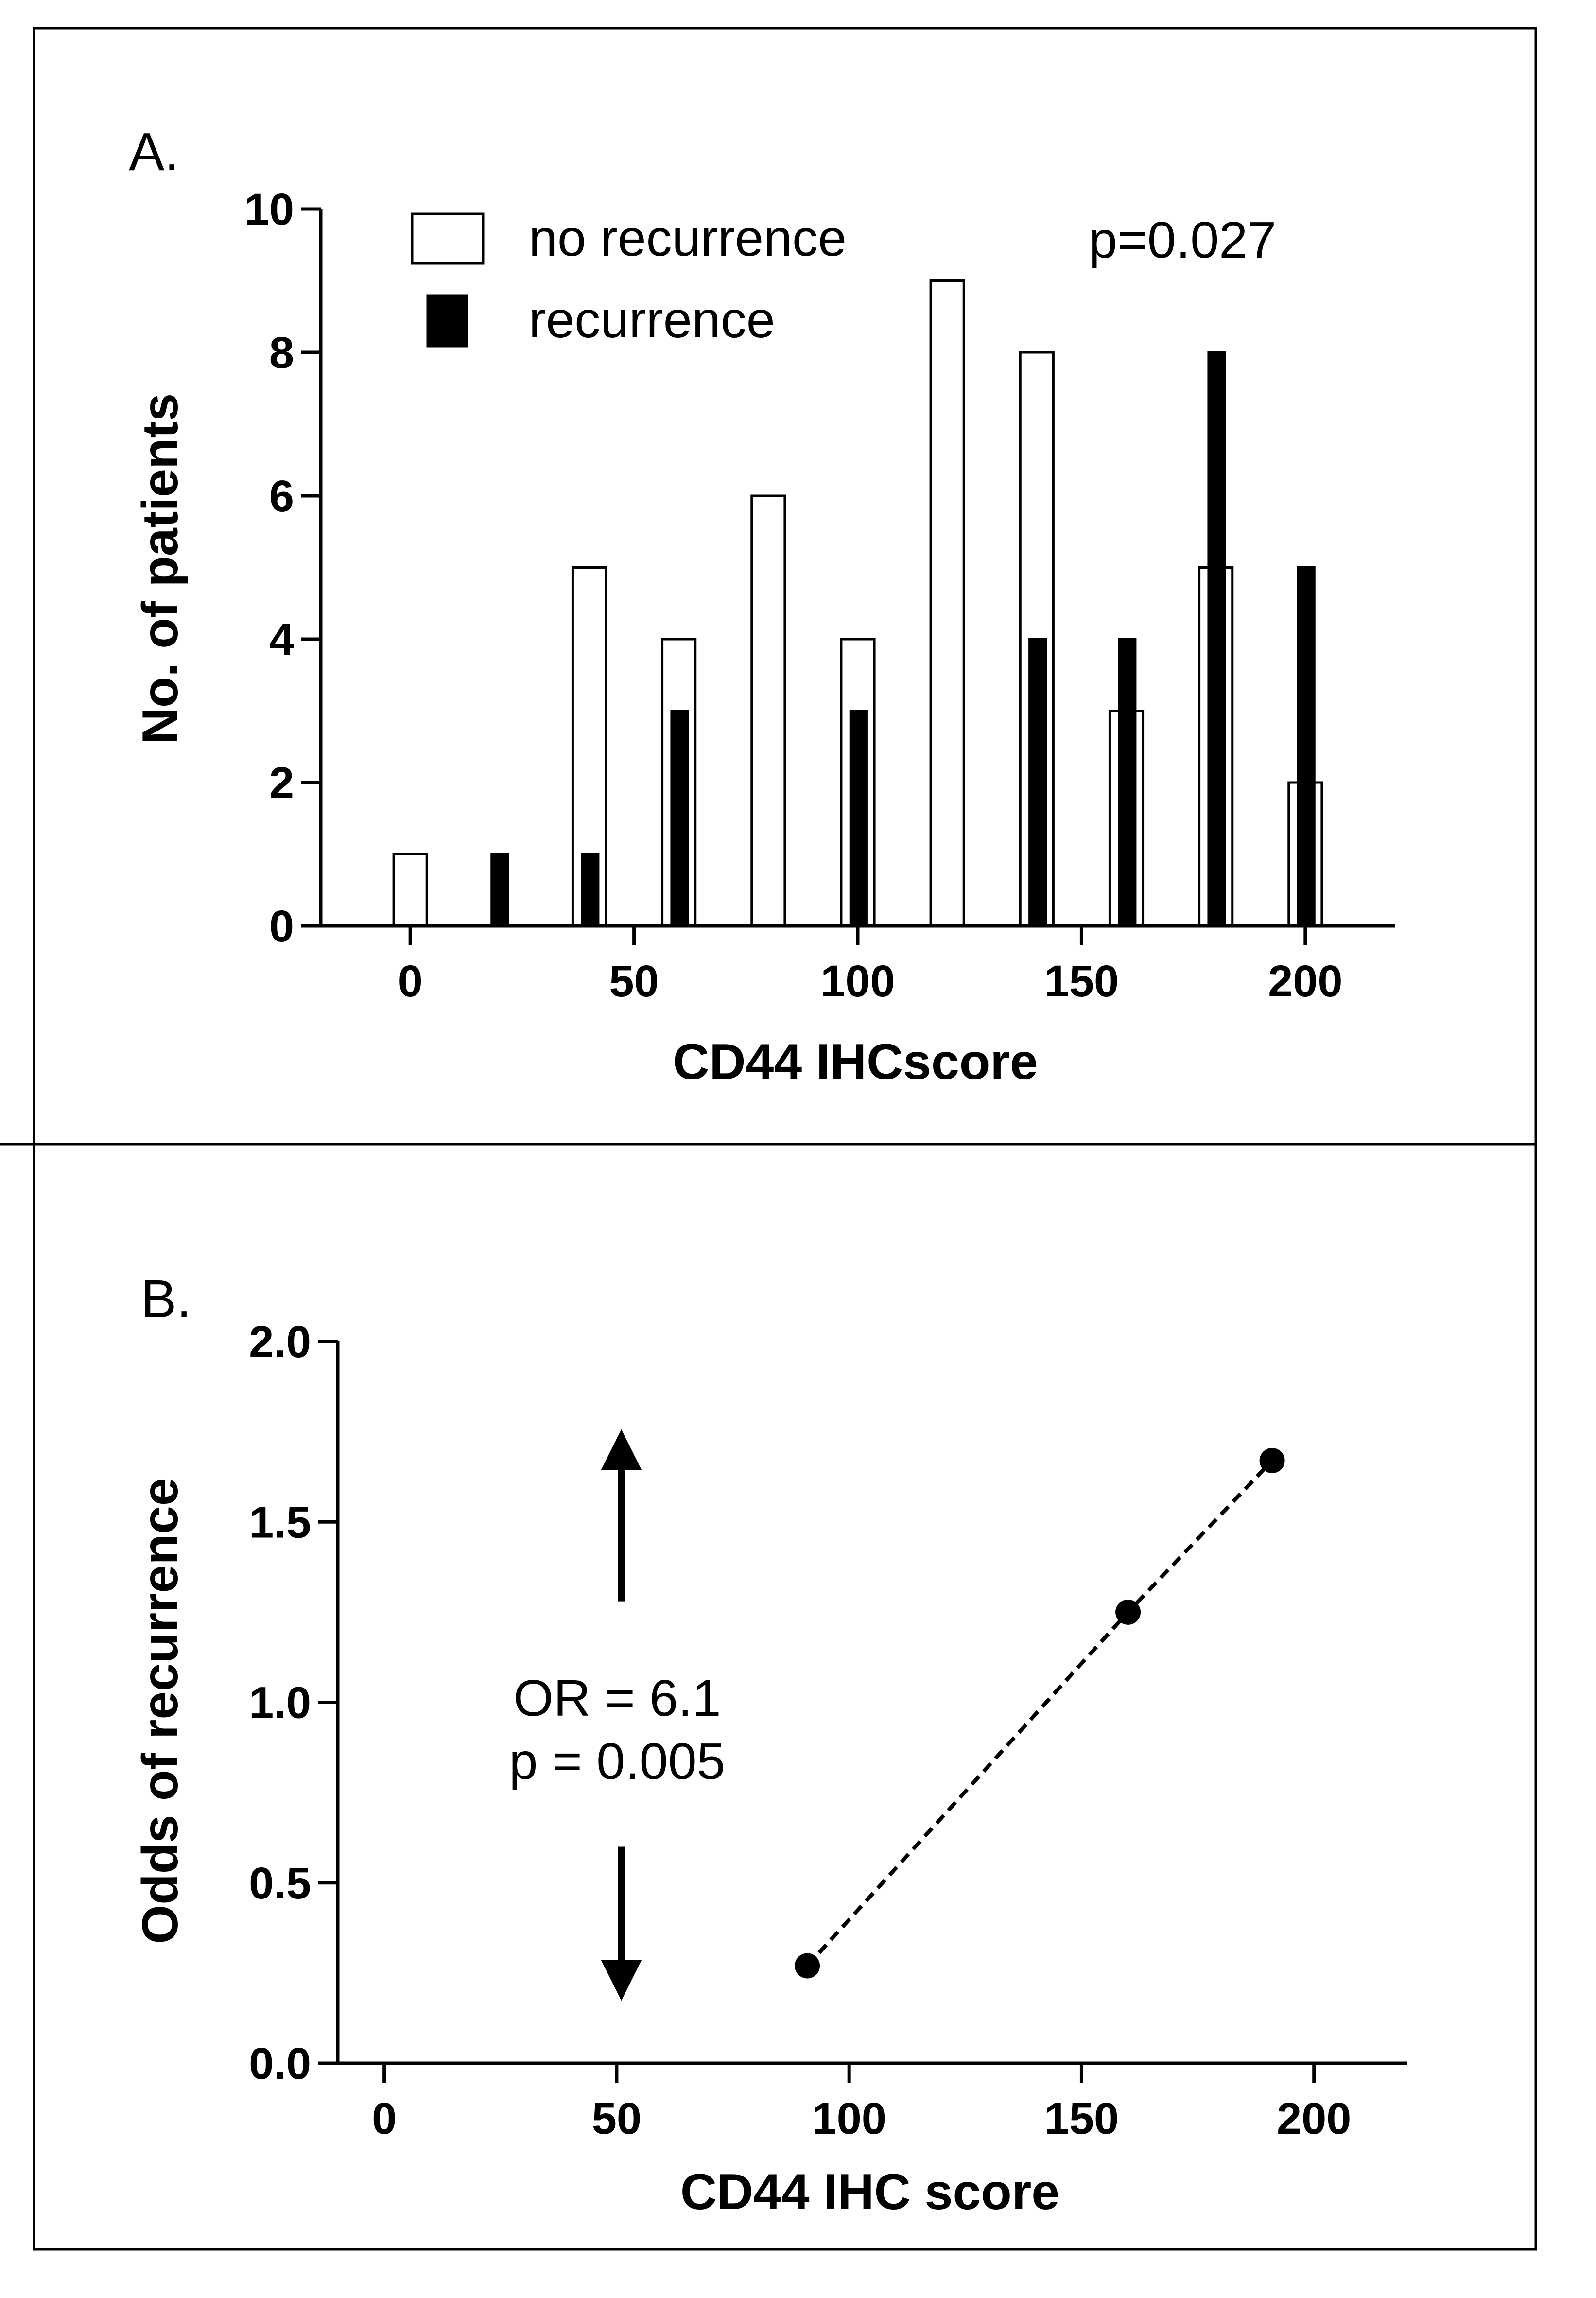 The width and height of the screenshot is (1596, 2298). I want to click on y-tick-label: 2.0, so click(280, 1342).